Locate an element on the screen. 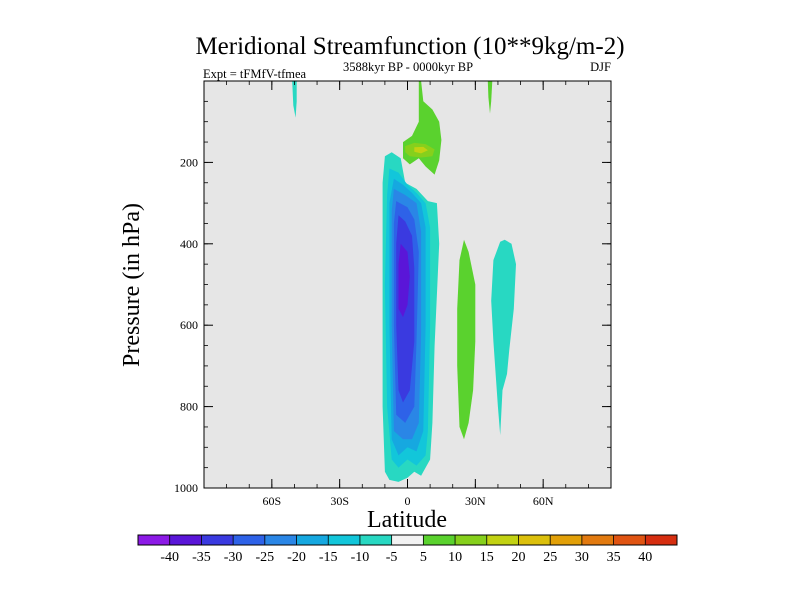 This screenshot has height=600, width=800. colorbar-label: -40 is located at coordinates (169, 557).